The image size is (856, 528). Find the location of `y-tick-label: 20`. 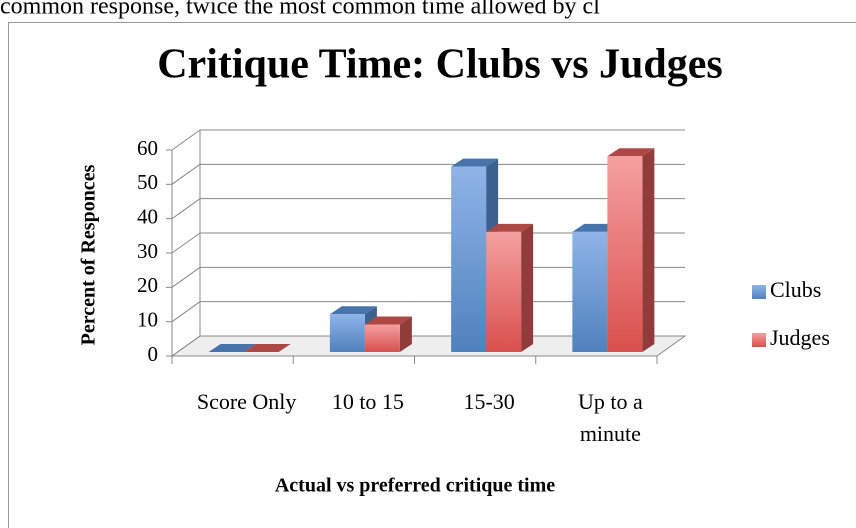

y-tick-label: 20 is located at coordinates (147, 285).